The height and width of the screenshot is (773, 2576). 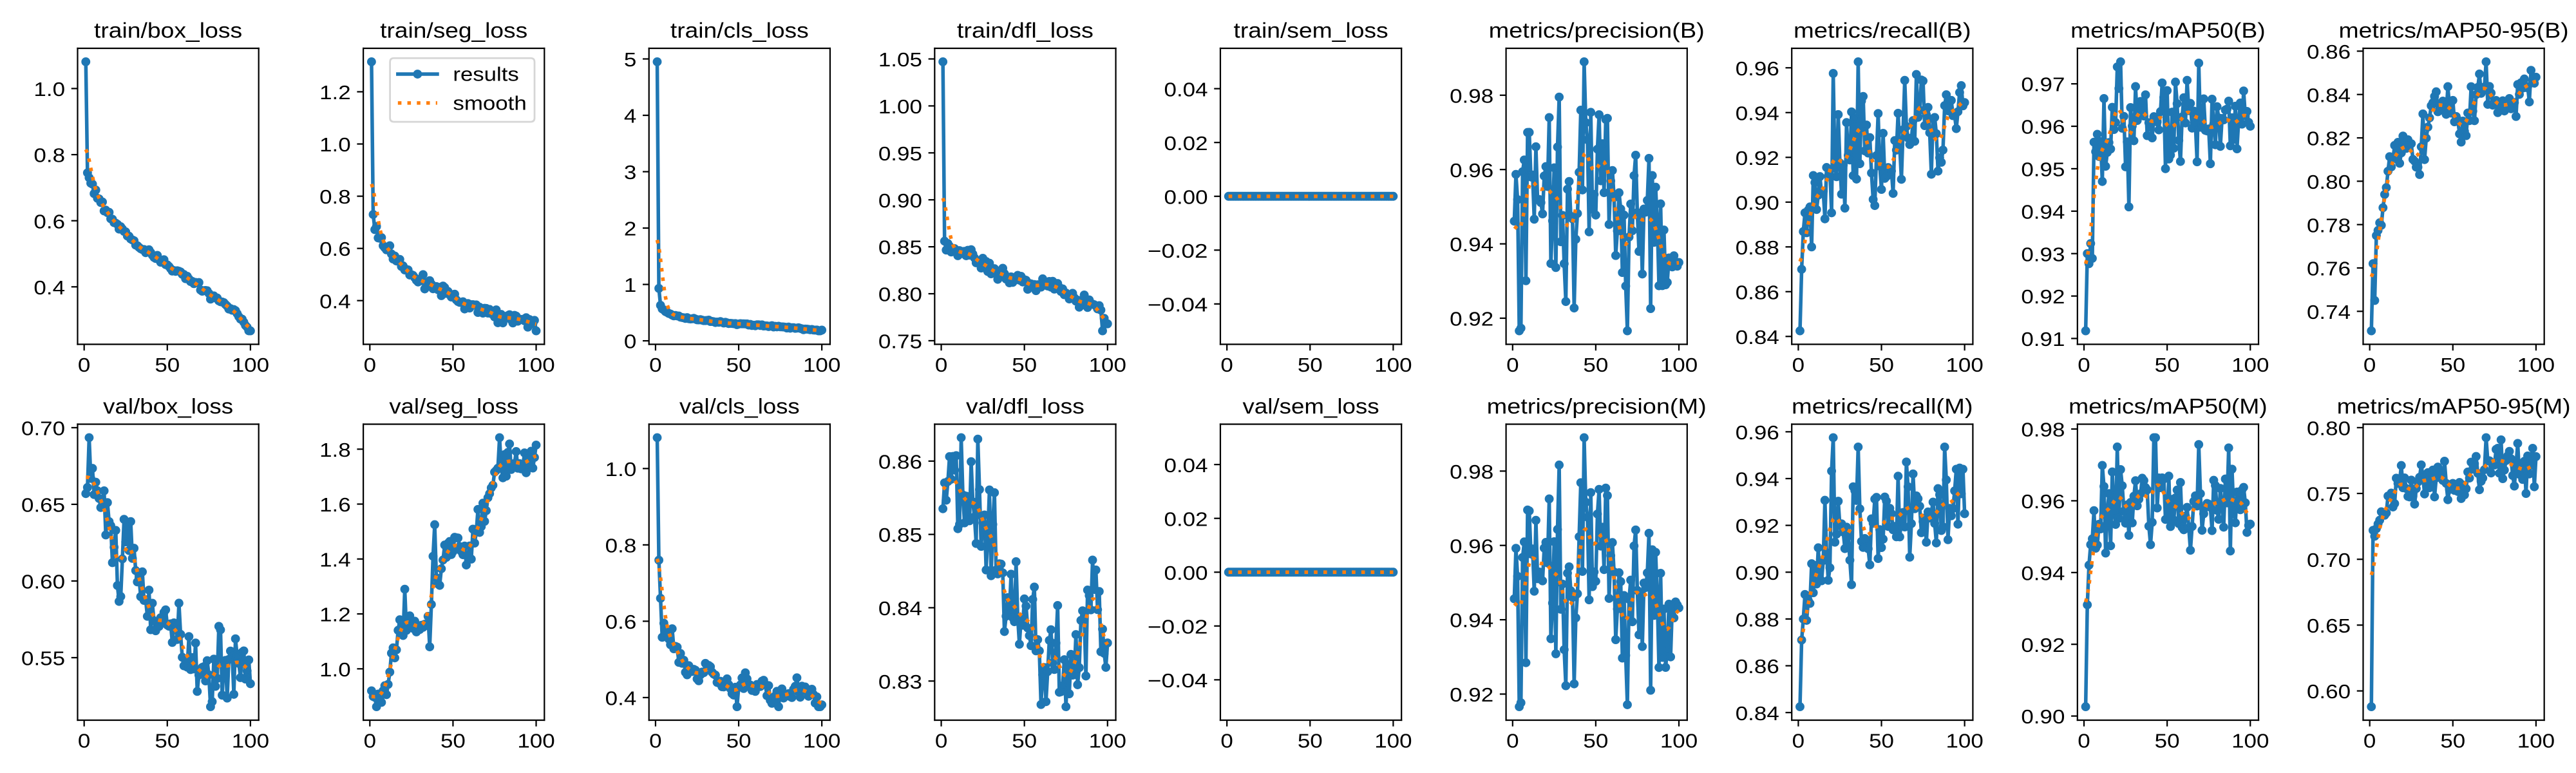 I want to click on svg-text: val/sem_loss, so click(x=1311, y=407).